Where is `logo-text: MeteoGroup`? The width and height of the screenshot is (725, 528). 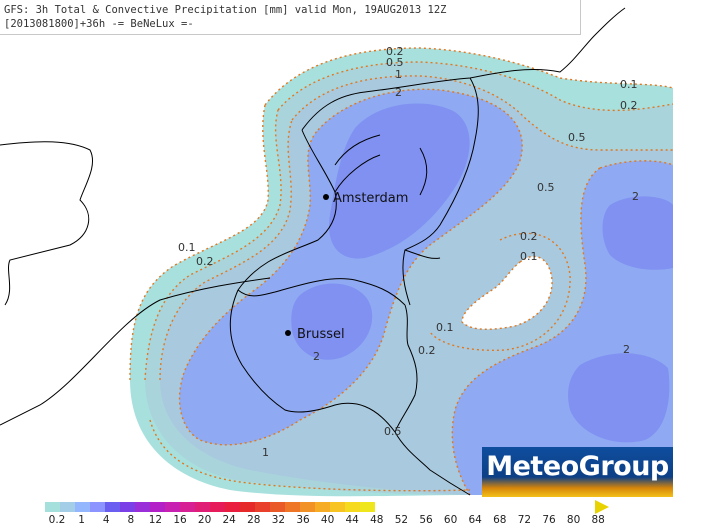 logo-text: MeteoGroup is located at coordinates (577, 466).